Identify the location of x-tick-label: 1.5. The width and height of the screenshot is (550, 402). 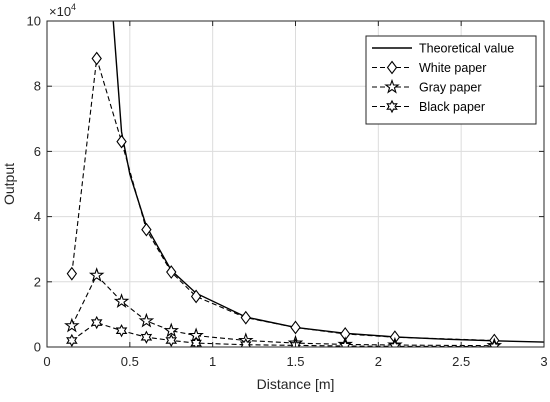
(295, 361).